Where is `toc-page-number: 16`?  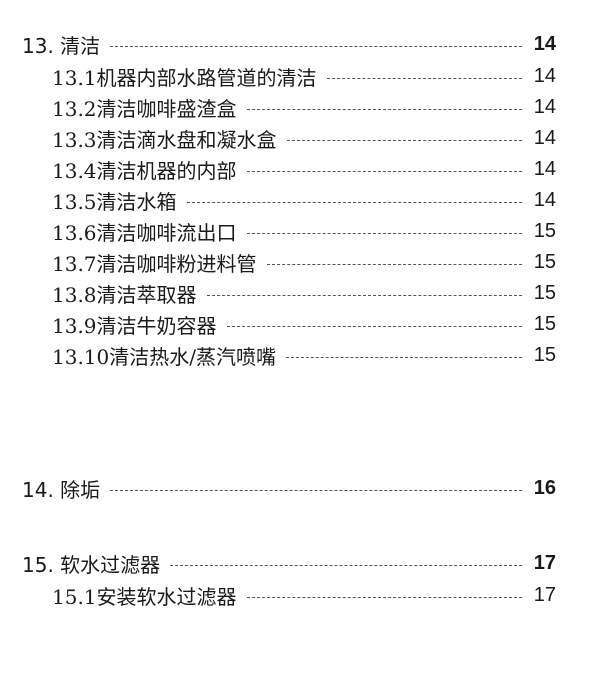 toc-page-number: 16 is located at coordinates (544, 487).